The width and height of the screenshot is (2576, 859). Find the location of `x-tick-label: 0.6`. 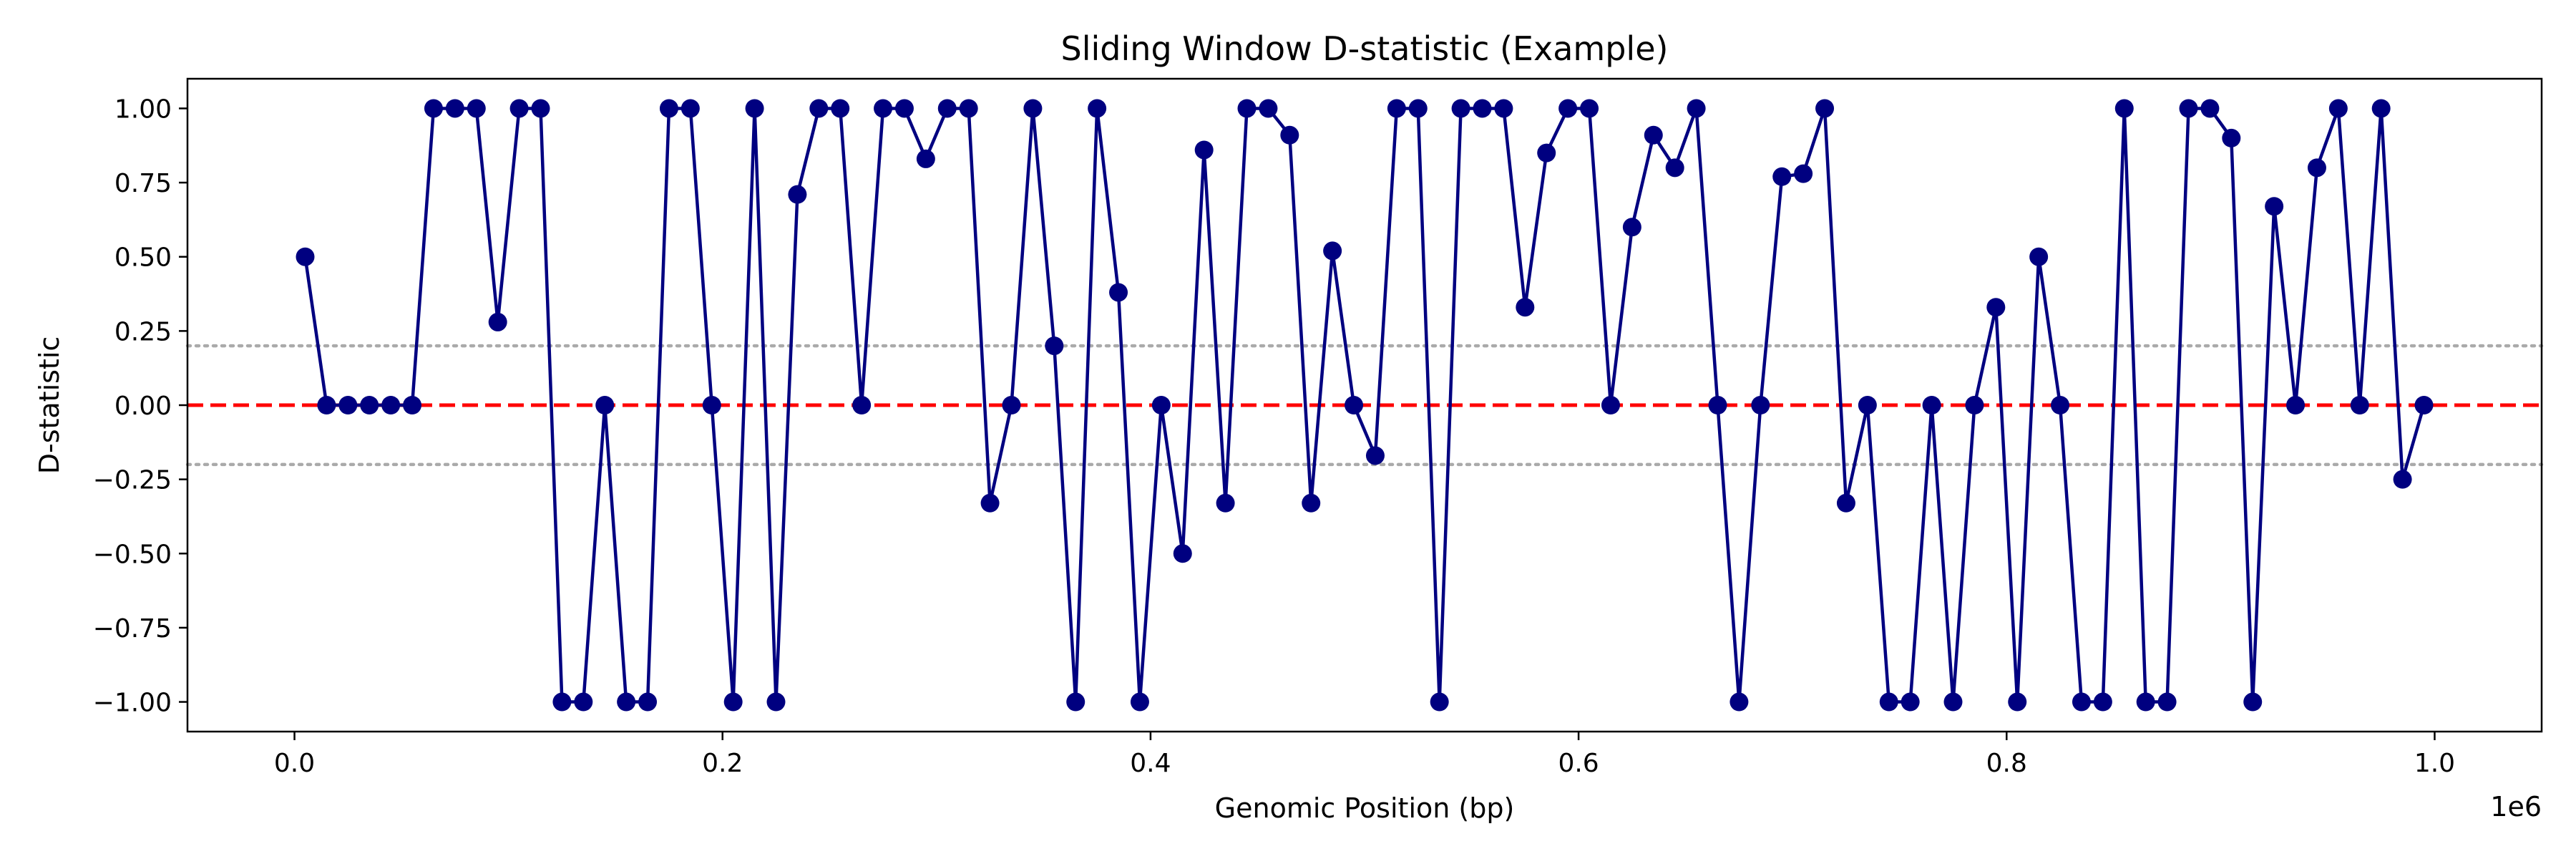

x-tick-label: 0.6 is located at coordinates (1578, 763).